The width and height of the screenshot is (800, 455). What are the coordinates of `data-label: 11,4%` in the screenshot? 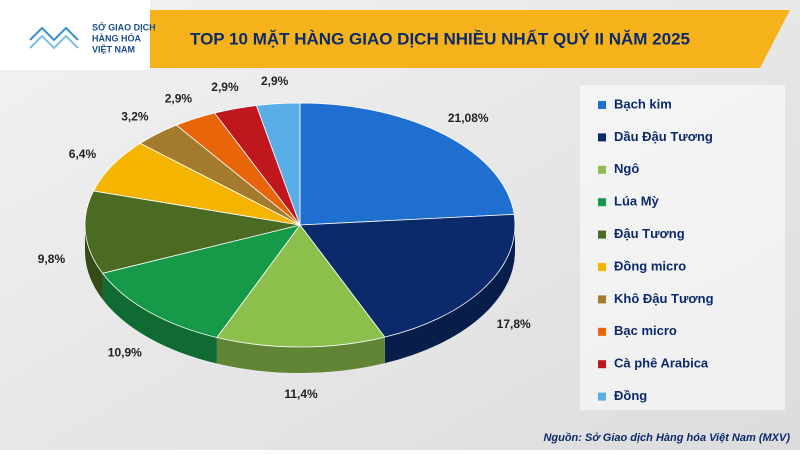 It's located at (301, 394).